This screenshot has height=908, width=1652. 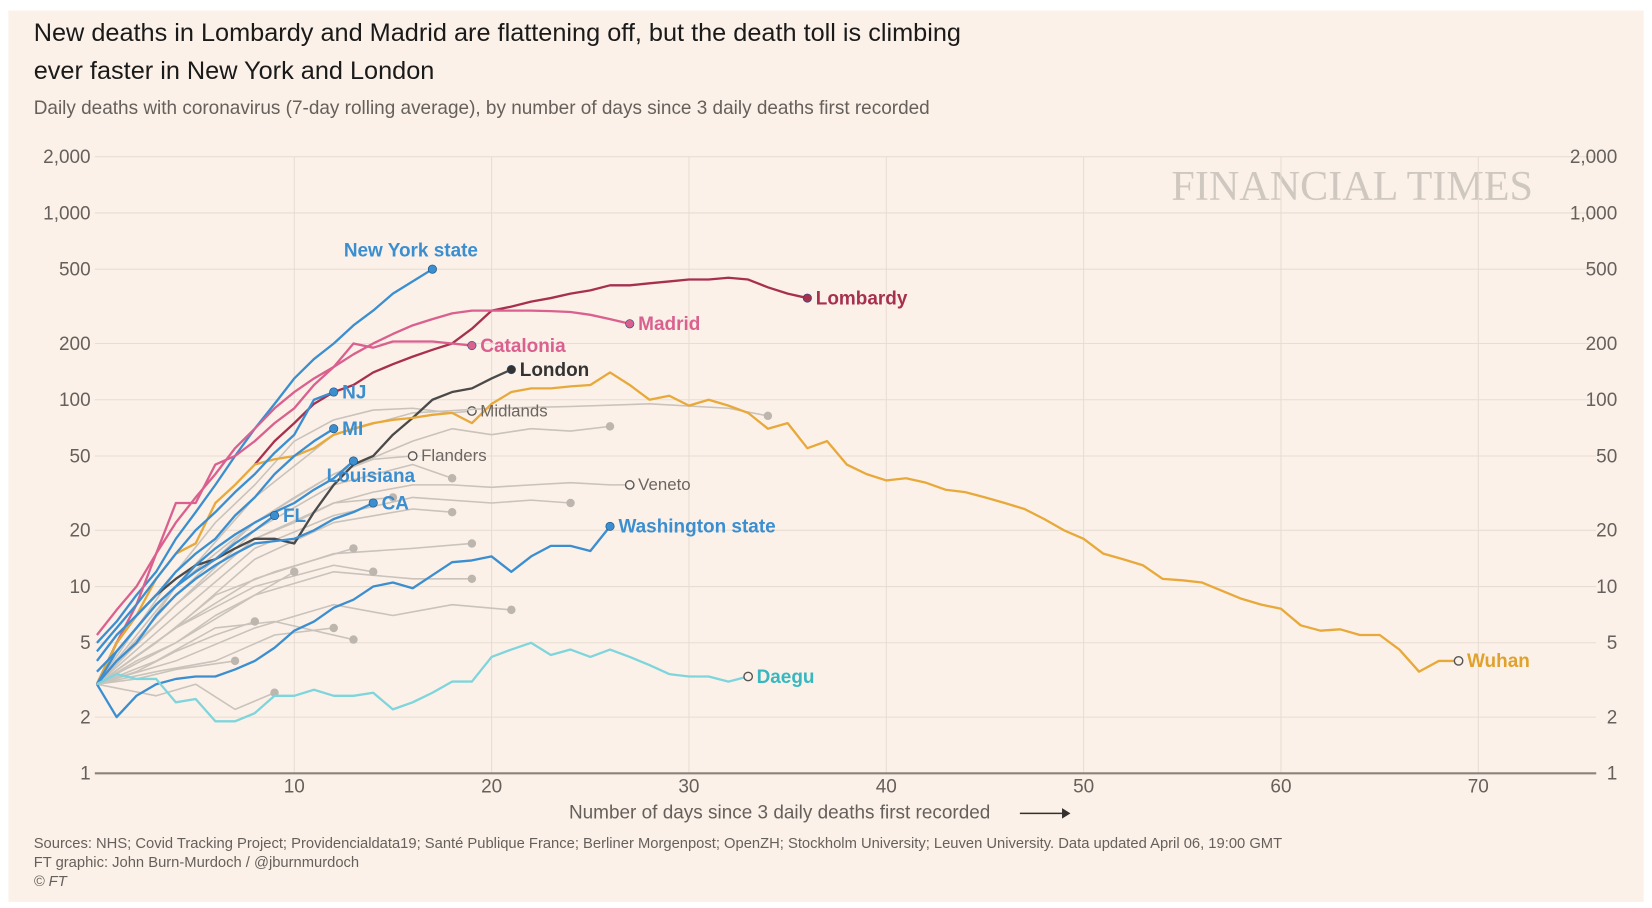 I want to click on y-tick-label-left: 500, so click(x=75, y=269).